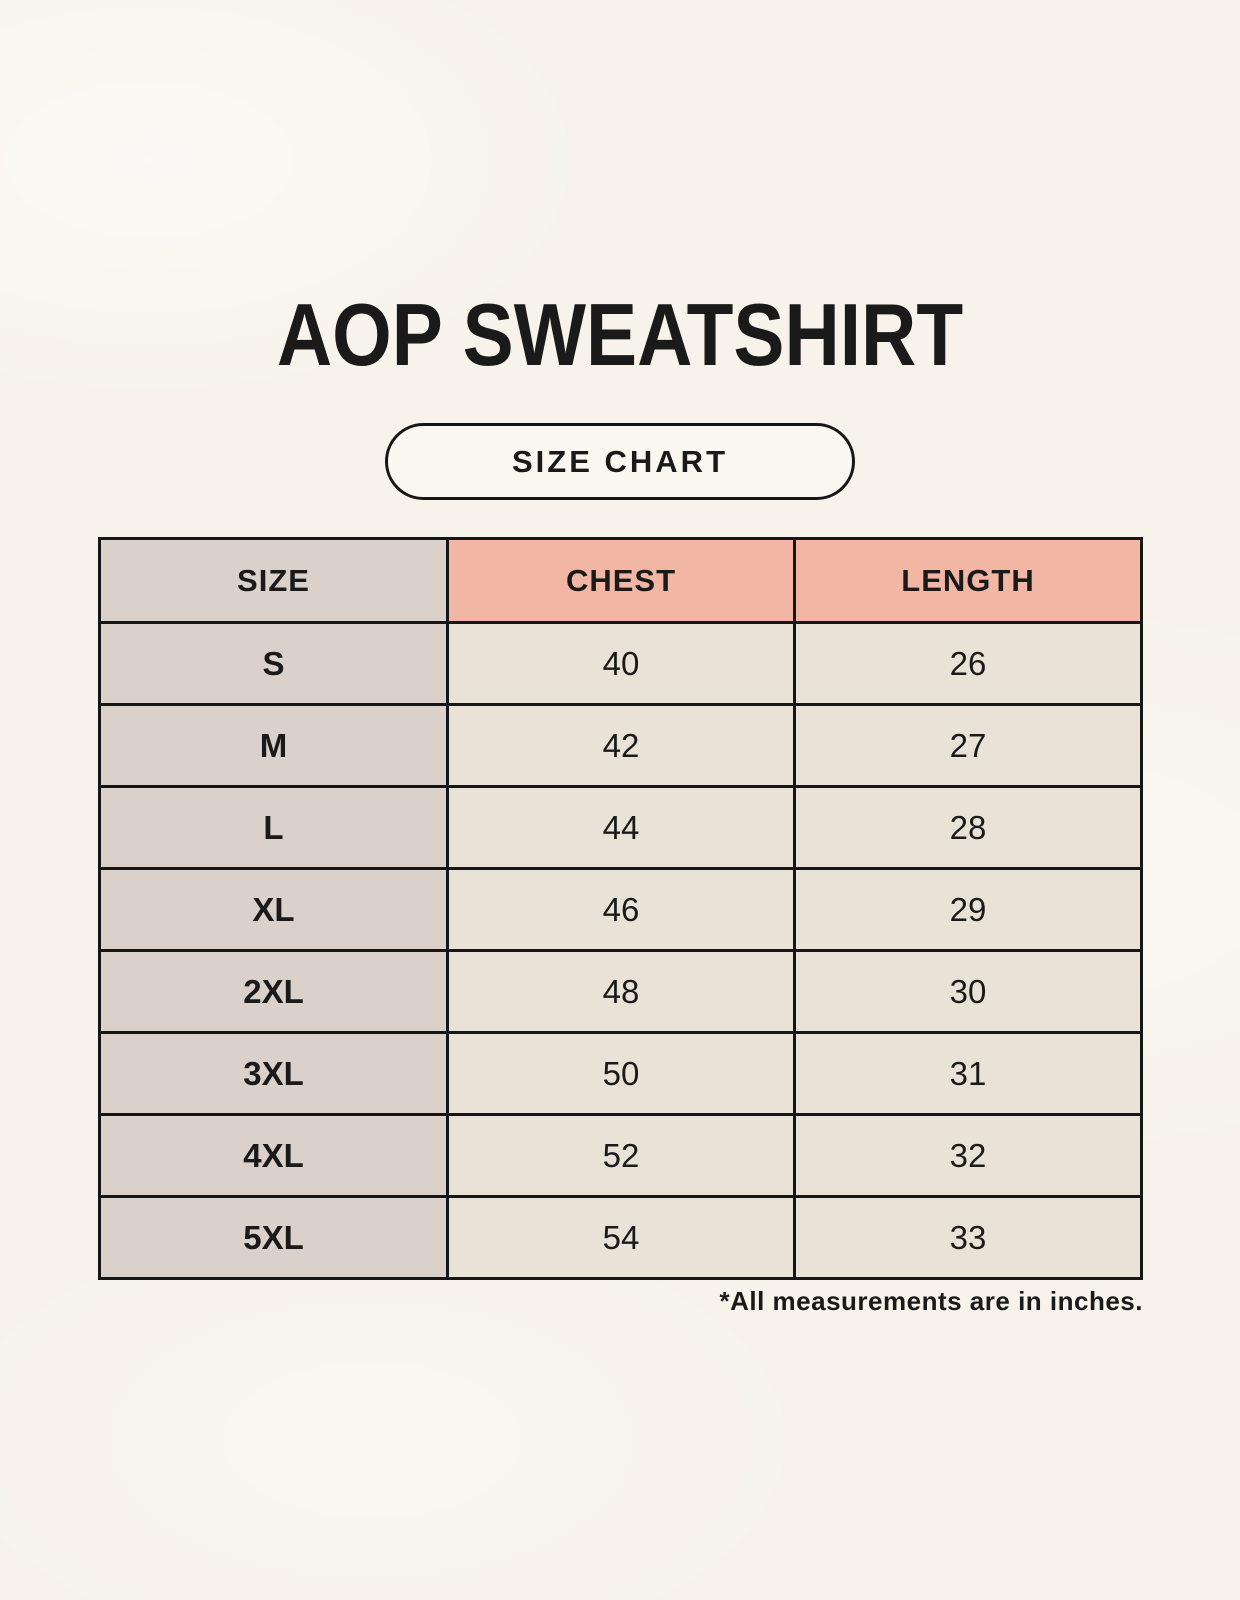 Image resolution: width=1240 pixels, height=1600 pixels. What do you see at coordinates (273, 827) in the screenshot?
I see `size-cell: L` at bounding box center [273, 827].